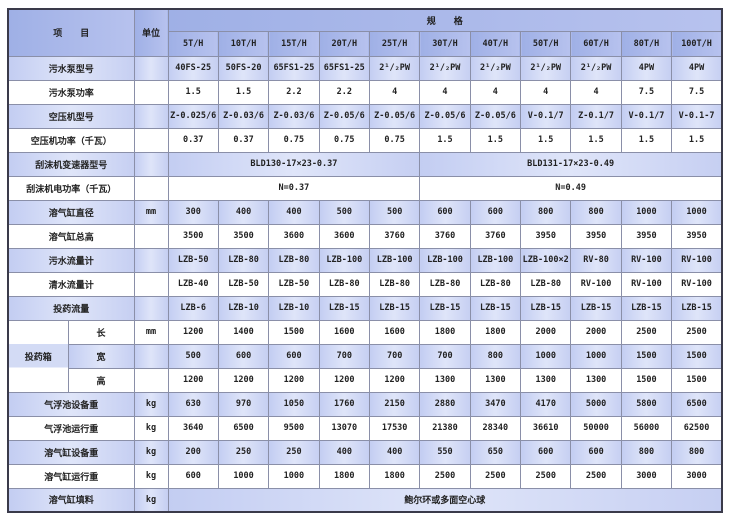 The width and height of the screenshot is (730, 518). Describe the element at coordinates (294, 140) in the screenshot. I see `value-cell: 0.75` at that location.